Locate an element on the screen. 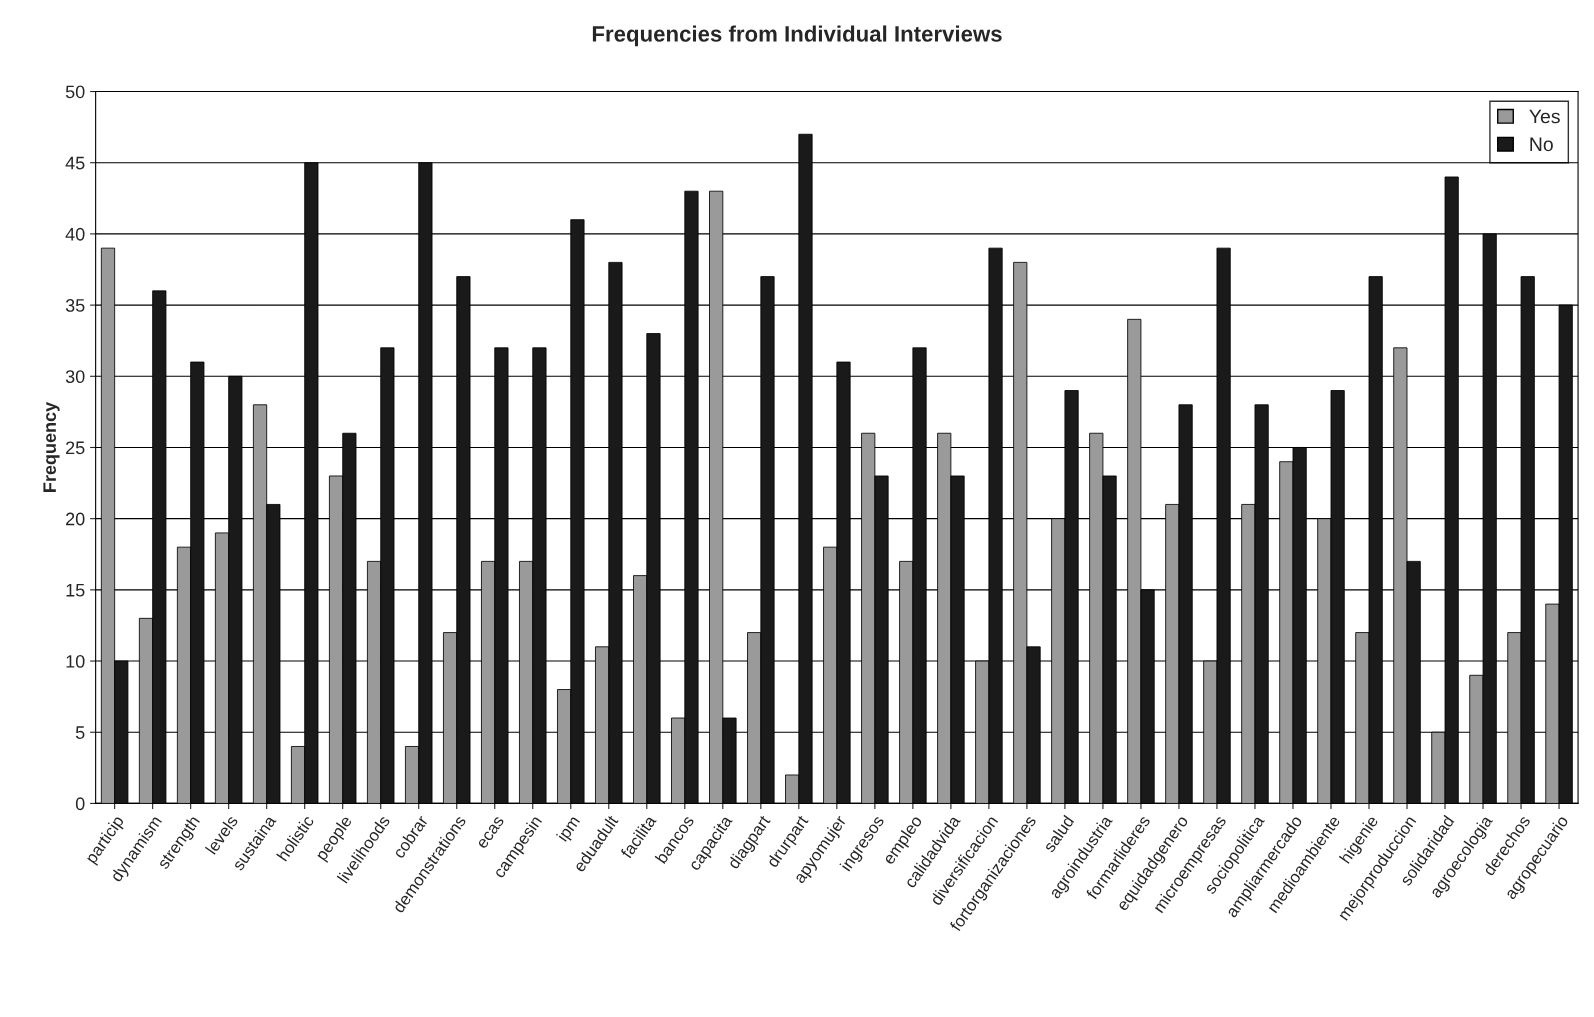 This screenshot has height=1017, width=1594. y-tick-label: 25 is located at coordinates (75, 448).